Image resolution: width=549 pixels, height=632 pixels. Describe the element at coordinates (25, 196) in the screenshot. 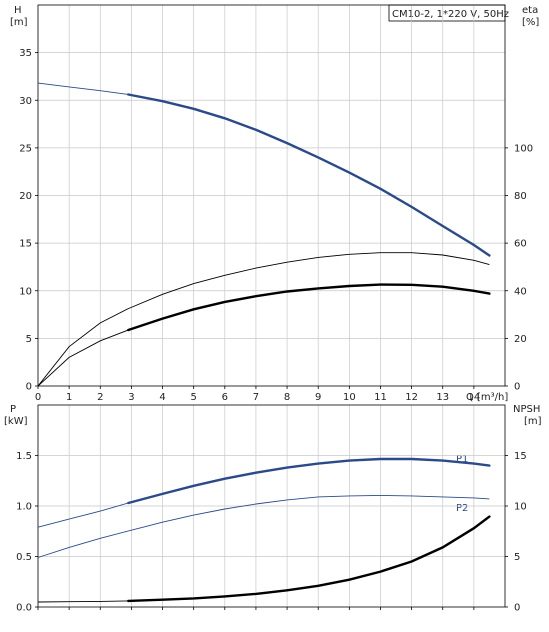

I see `y-tick-label: 20` at that location.